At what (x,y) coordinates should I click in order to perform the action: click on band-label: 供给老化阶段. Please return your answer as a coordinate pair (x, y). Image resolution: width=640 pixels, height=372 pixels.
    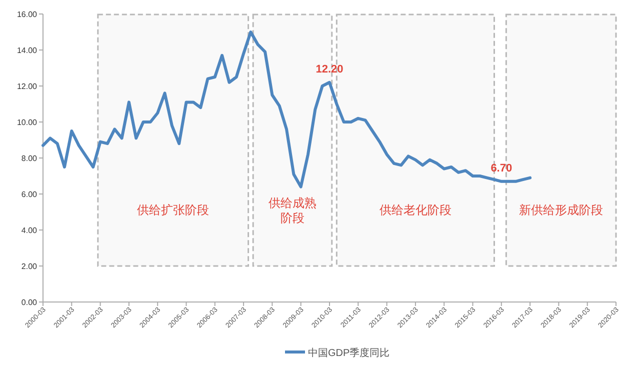
    Looking at the image, I should click on (415, 209).